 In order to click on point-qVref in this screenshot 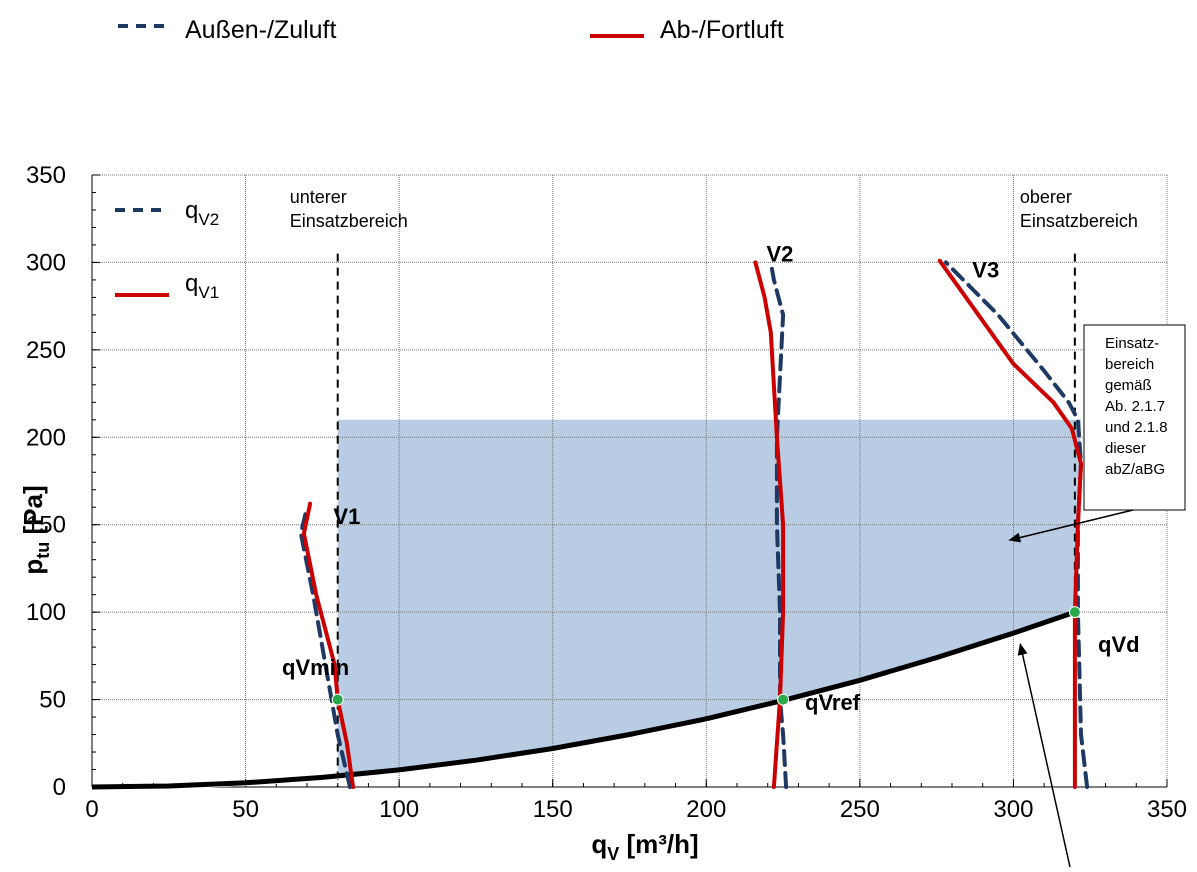, I will do `click(783, 699)`.